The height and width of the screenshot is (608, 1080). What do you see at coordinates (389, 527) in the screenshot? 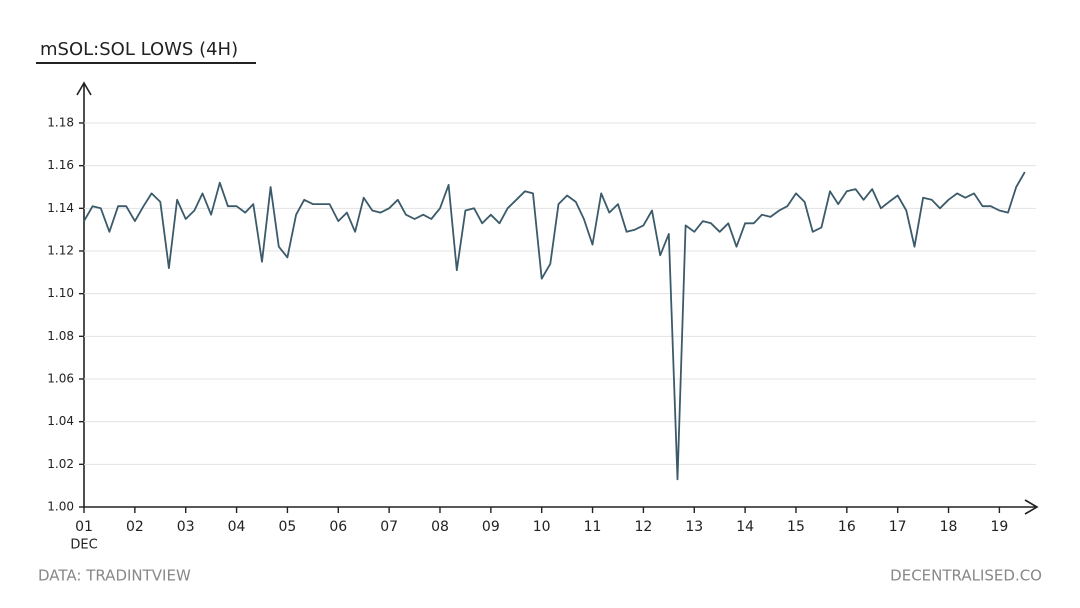
I see `x-tick-label: 07` at bounding box center [389, 527].